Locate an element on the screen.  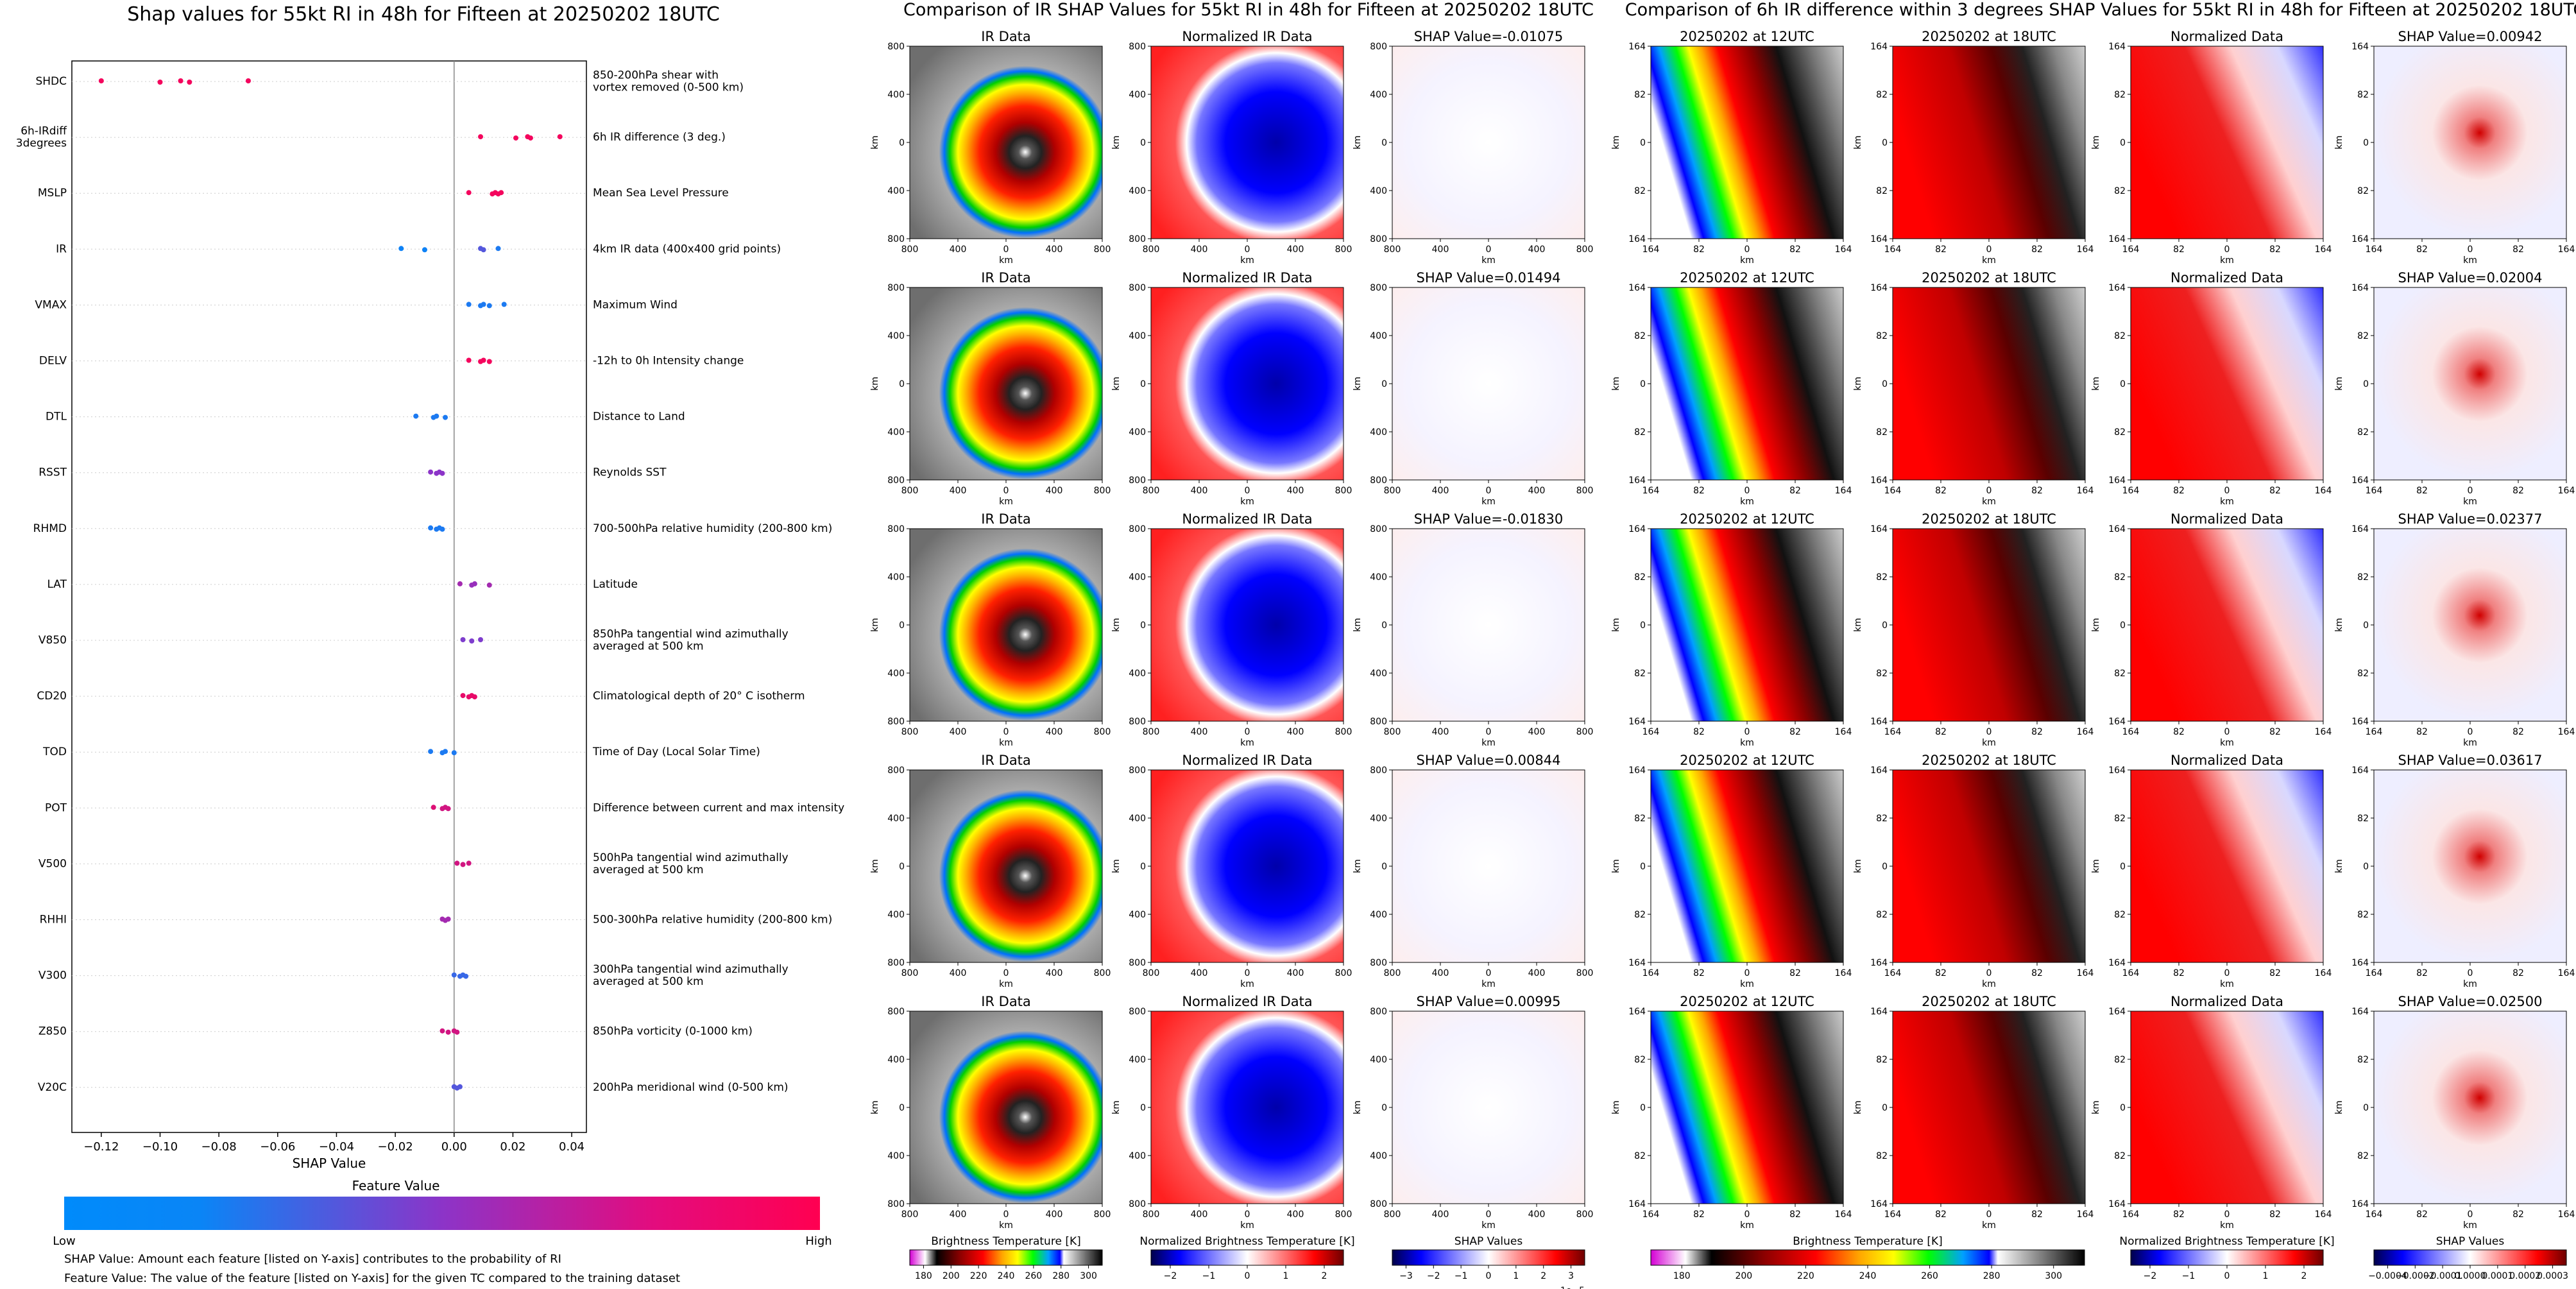
colorbar-tick-label: 200 is located at coordinates (1744, 1276).